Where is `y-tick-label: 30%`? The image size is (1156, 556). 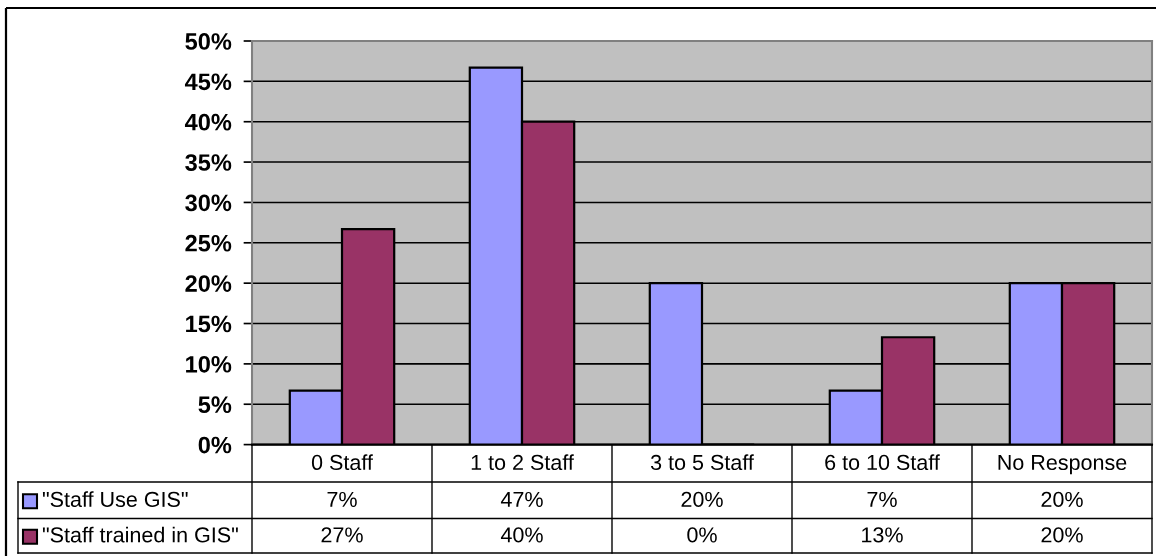 y-tick-label: 30% is located at coordinates (208, 203).